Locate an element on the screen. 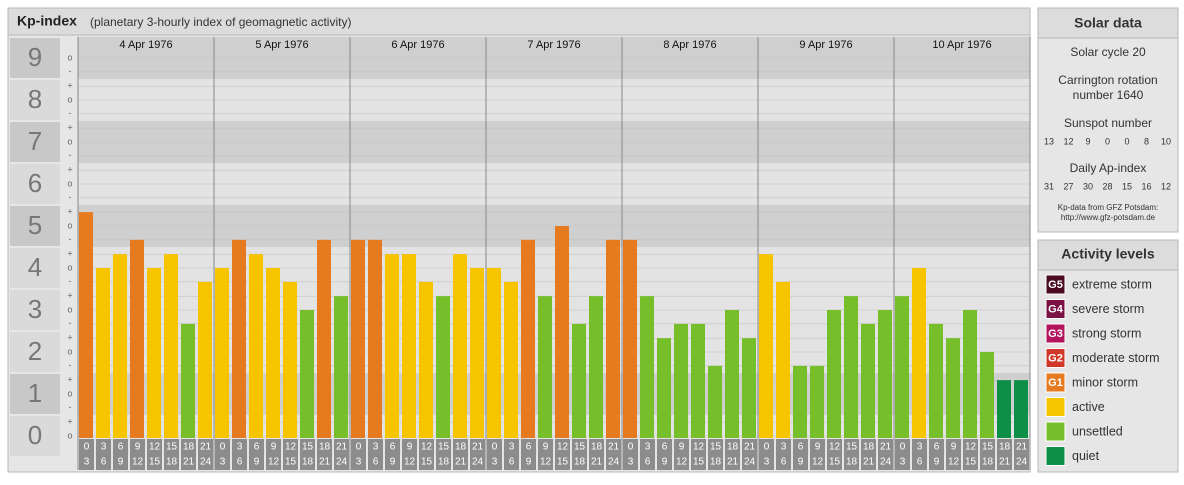 This screenshot has height=485, width=1184. ap-value: 30 is located at coordinates (1088, 186).